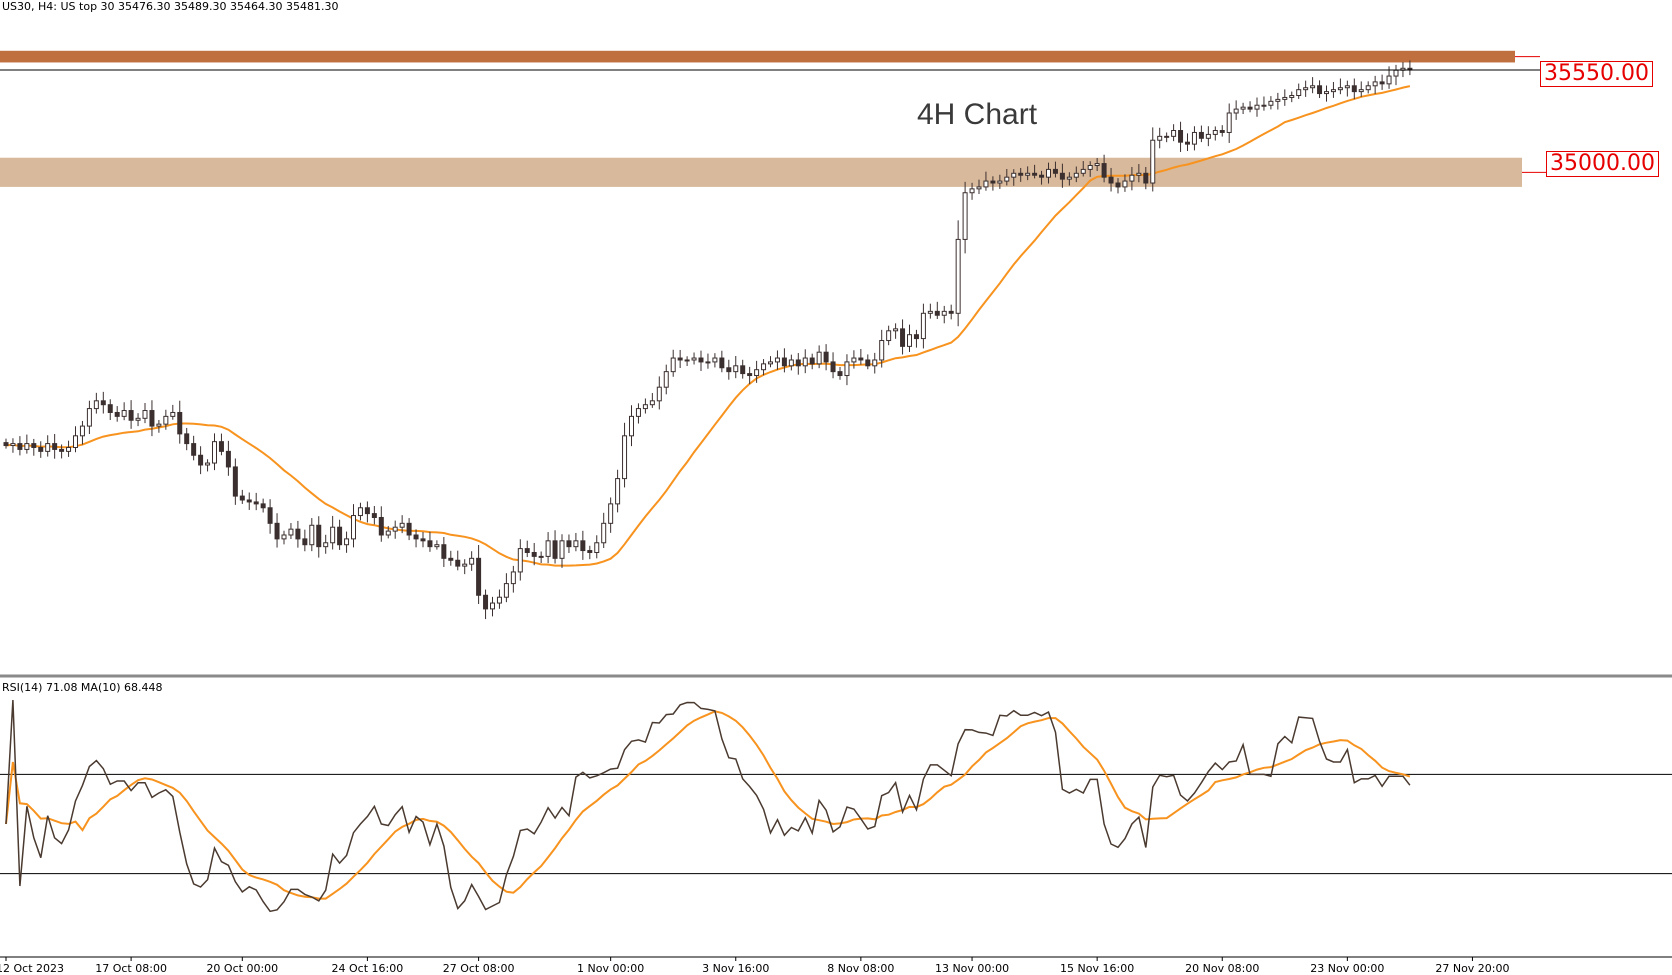 This screenshot has width=1672, height=975. I want to click on level-label-lower: 35000.00, so click(1602, 164).